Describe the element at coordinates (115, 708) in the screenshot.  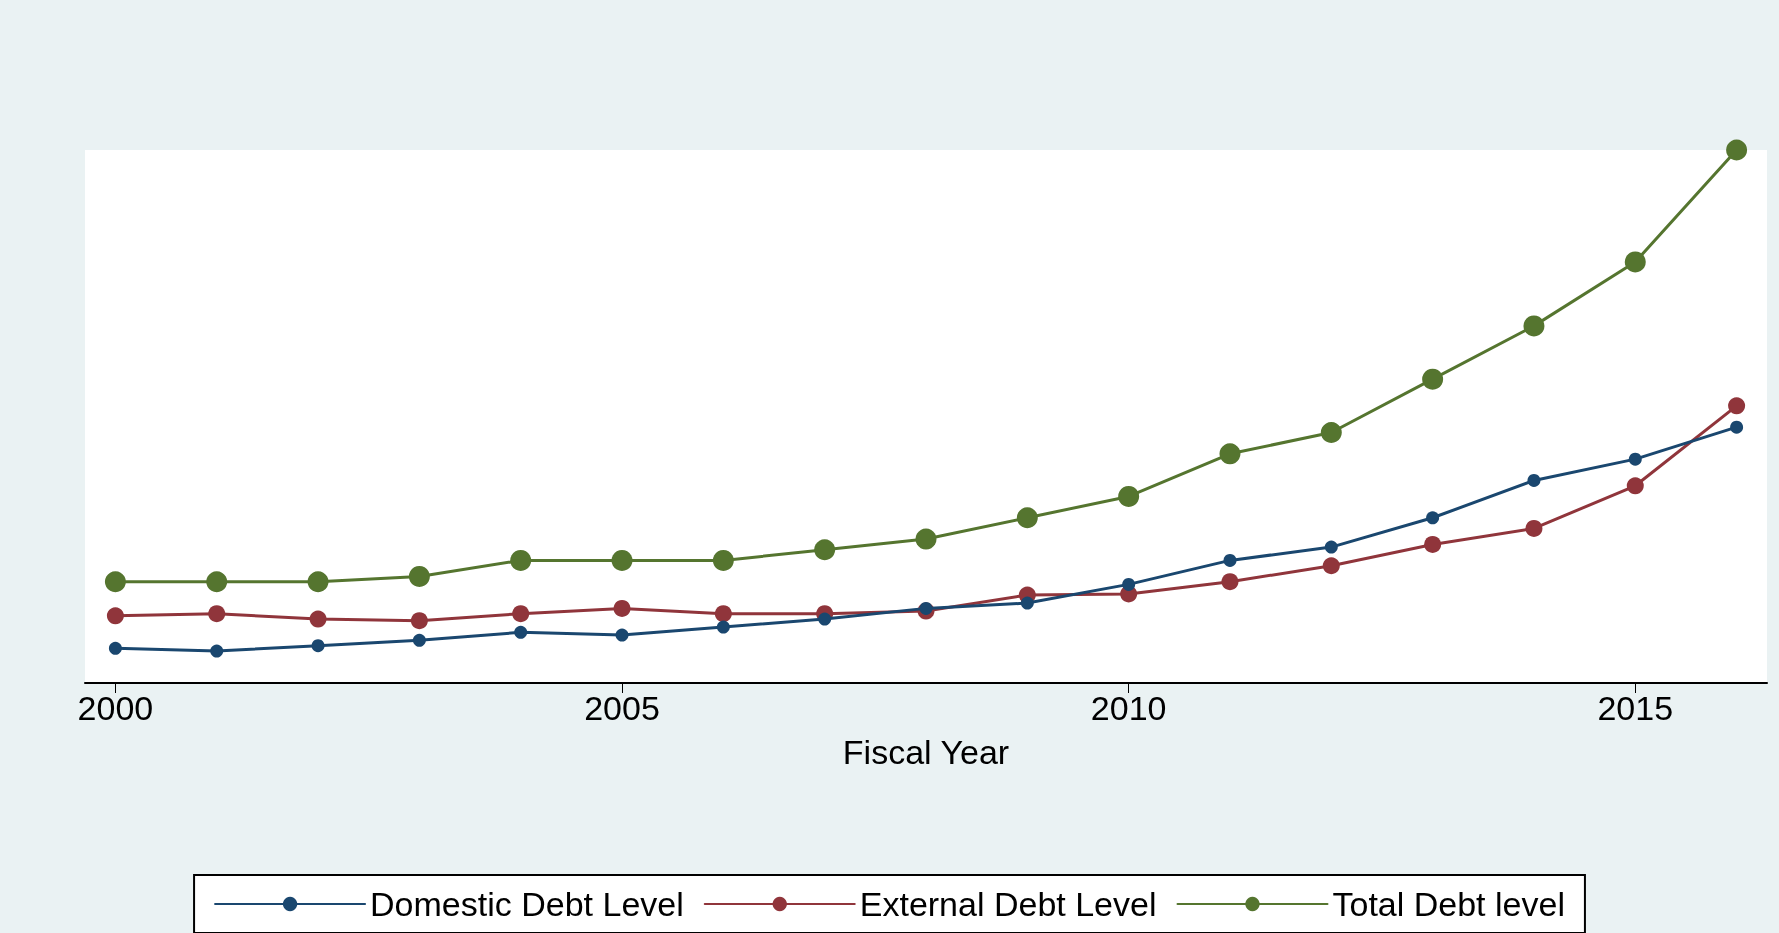
I see `x-tick-label: 2000` at that location.